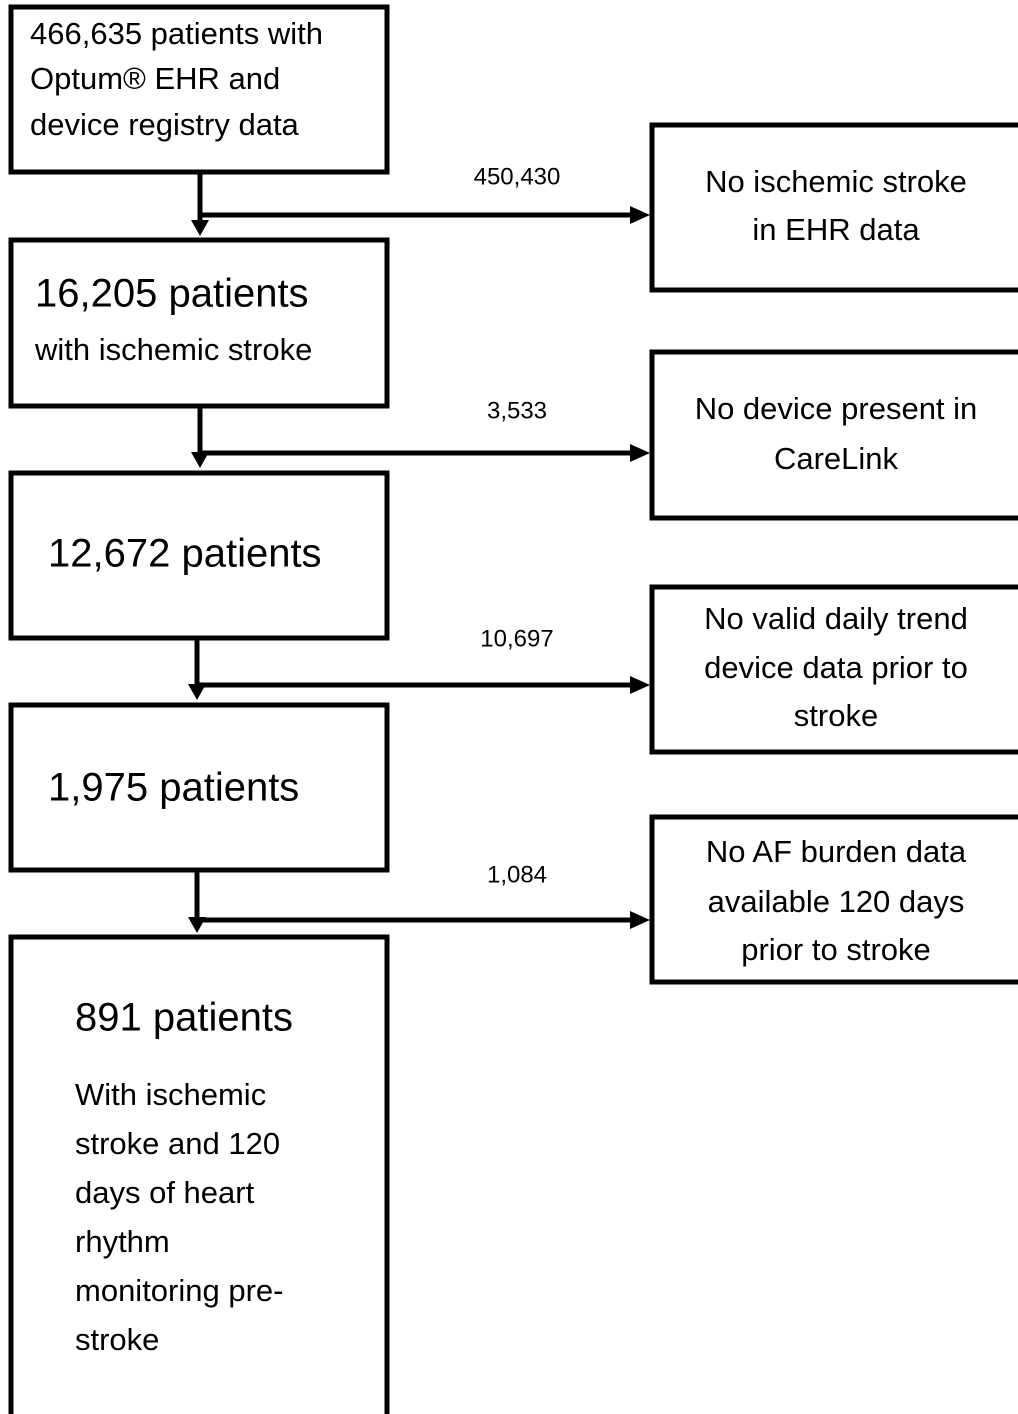 The image size is (1018, 1414). Describe the element at coordinates (836, 715) in the screenshot. I see `exclusion-line: stroke` at that location.